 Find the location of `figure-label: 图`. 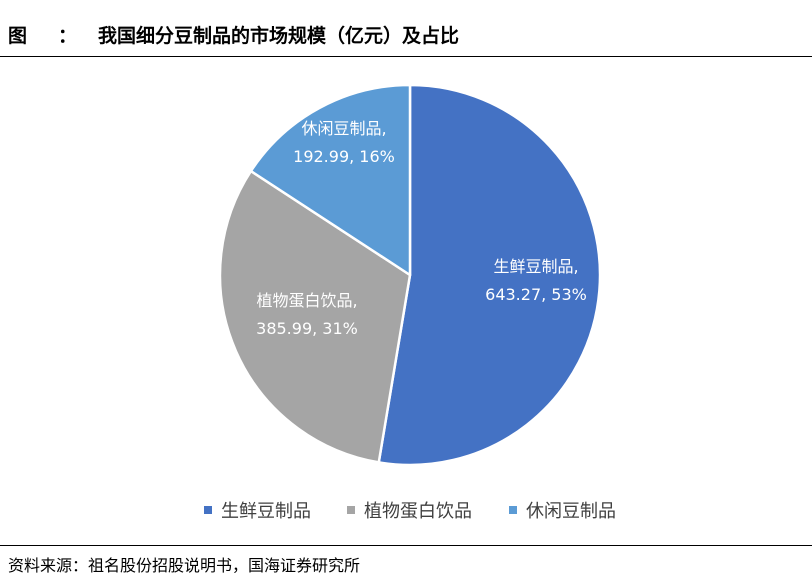

figure-label: 图 is located at coordinates (18, 36).